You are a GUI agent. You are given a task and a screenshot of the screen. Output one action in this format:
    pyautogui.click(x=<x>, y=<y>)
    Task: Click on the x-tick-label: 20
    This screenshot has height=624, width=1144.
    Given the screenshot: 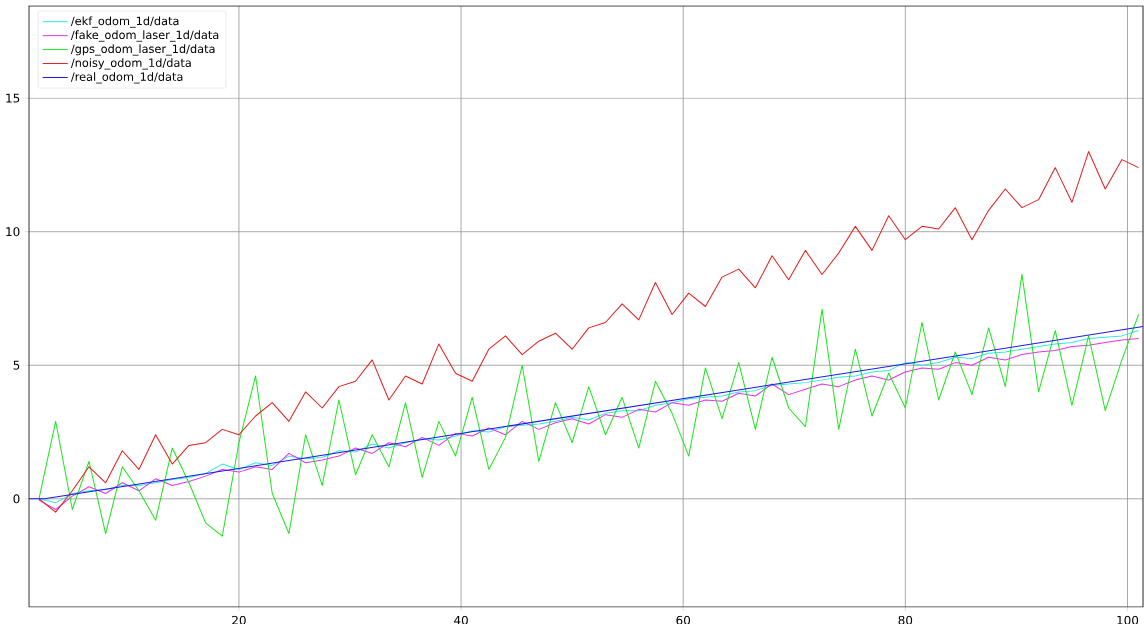 What is the action you would take?
    pyautogui.click(x=239, y=619)
    